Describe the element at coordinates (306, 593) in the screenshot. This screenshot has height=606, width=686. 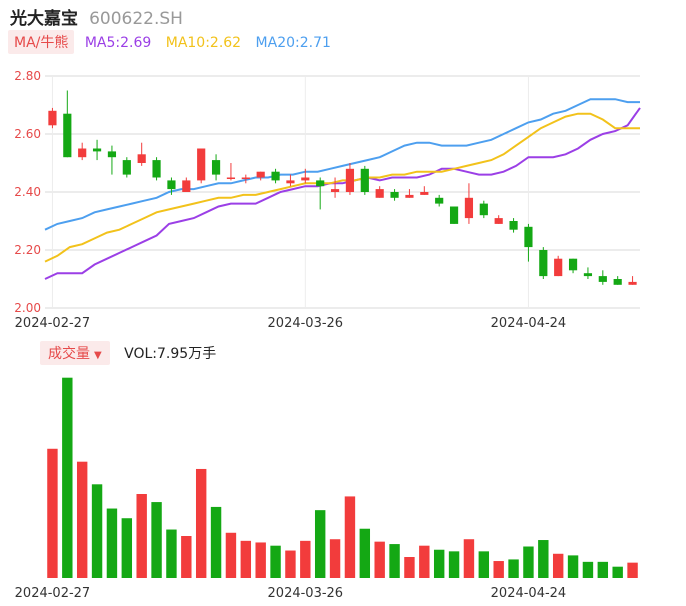
I see `volume-date-tick-label: 2024-03-26` at that location.